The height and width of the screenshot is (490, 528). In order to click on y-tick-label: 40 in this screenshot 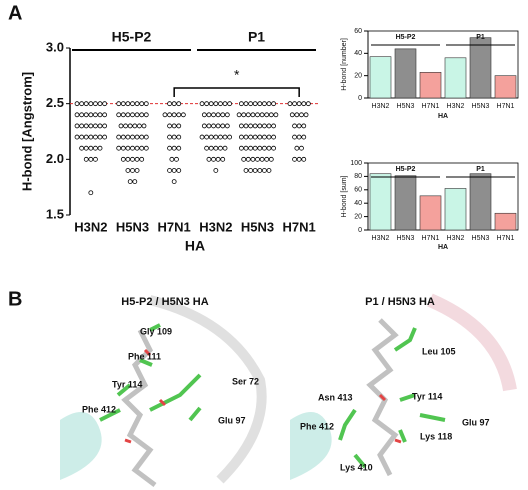, I will do `click(358, 53)`.